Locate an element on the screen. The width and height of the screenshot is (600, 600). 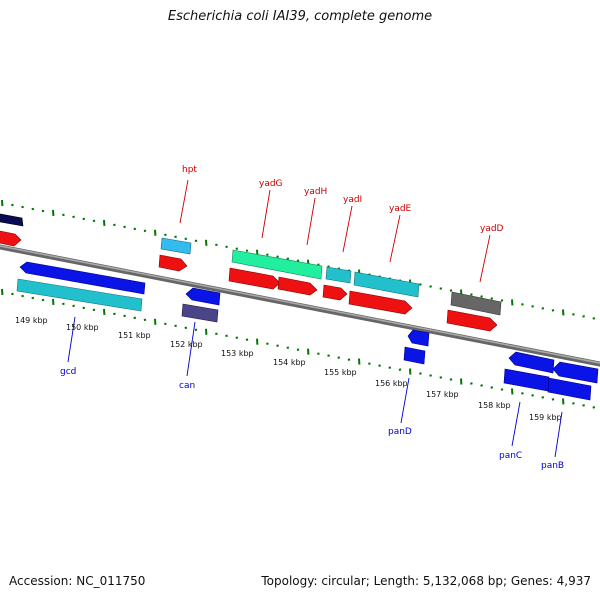
accession-label: Accession: NC_011750 is located at coordinates (77, 581).